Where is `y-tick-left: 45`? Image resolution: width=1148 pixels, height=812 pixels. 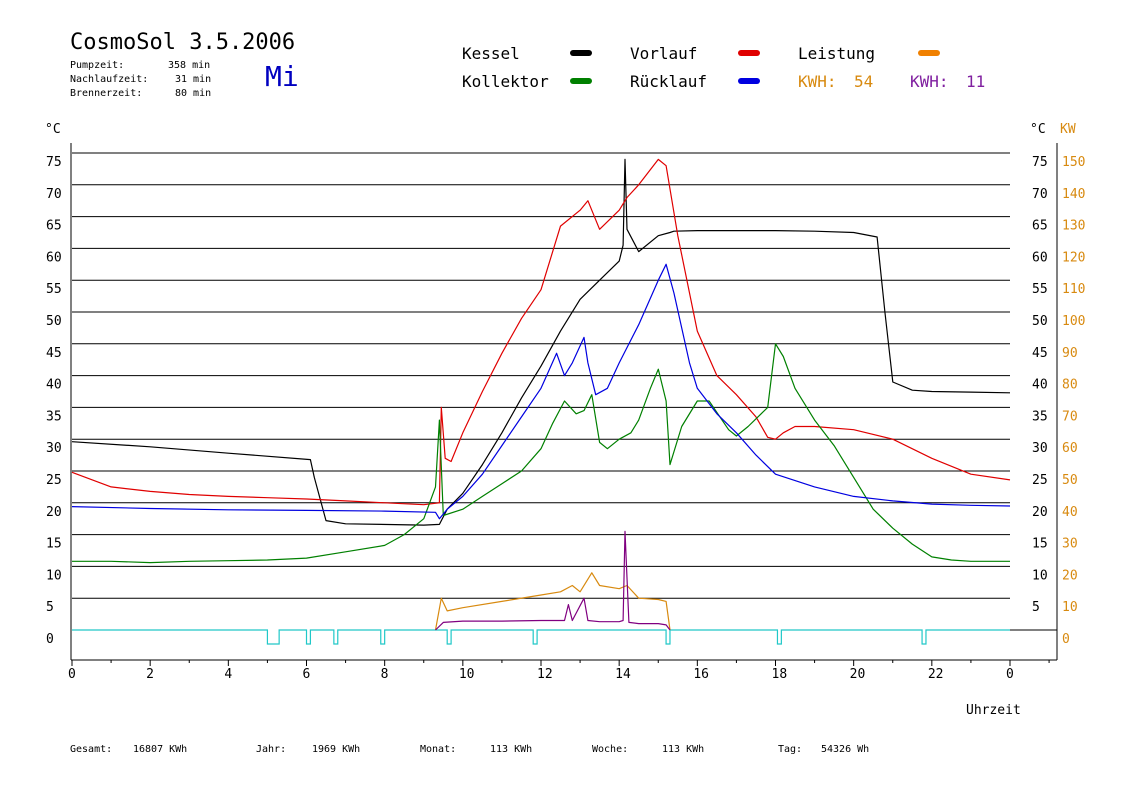 y-tick-left: 45 is located at coordinates (54, 353).